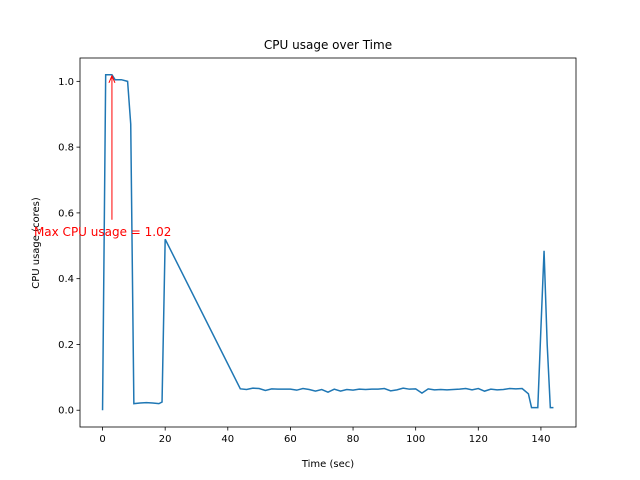 This screenshot has width=640, height=480. What do you see at coordinates (102, 439) in the screenshot?
I see `x-tick-label: 0` at bounding box center [102, 439].